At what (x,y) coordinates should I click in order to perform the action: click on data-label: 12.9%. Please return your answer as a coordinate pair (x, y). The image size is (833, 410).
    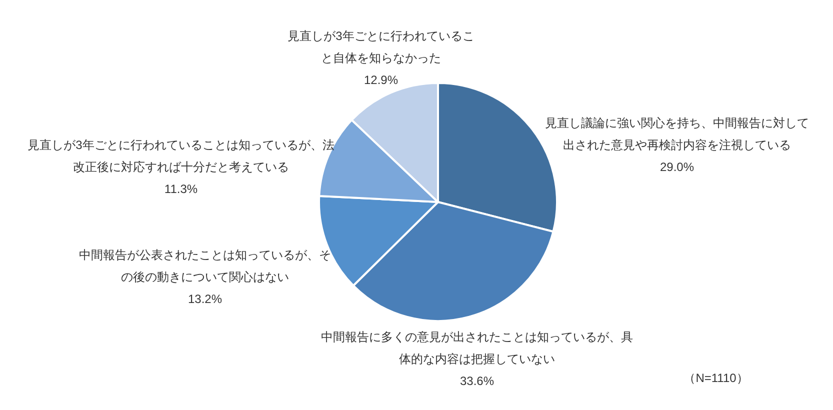
    Looking at the image, I should click on (381, 80).